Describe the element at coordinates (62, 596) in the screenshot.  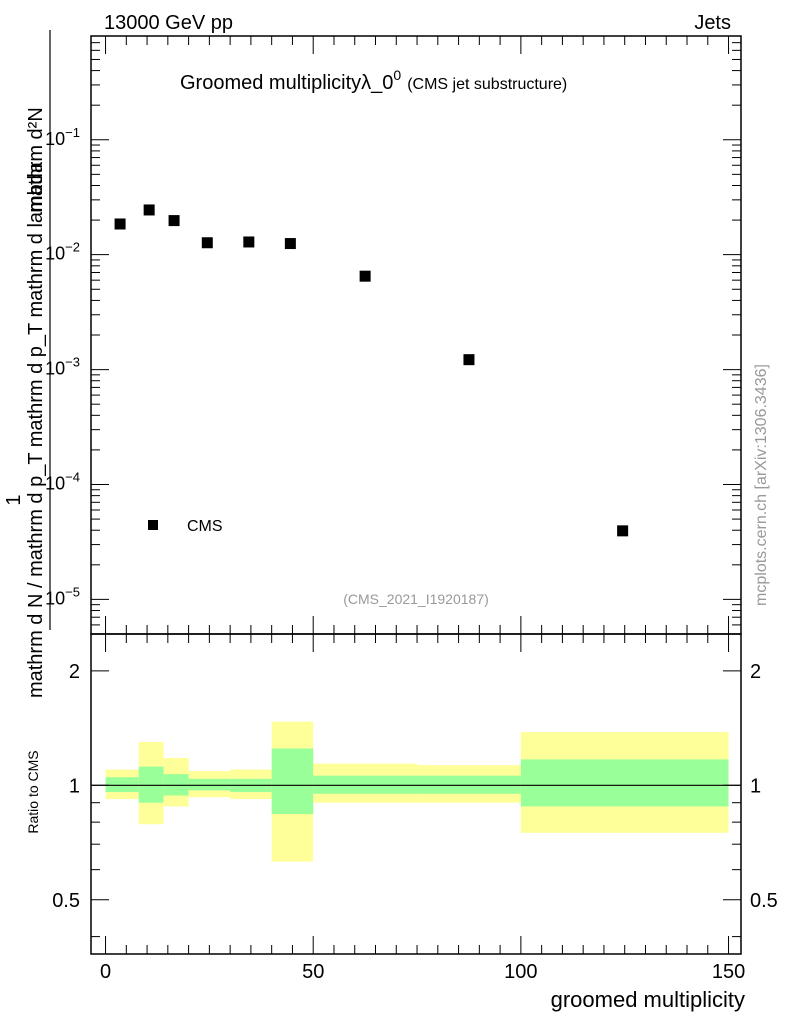
I see `main-y-tick-label-0: 10⁻⁵` at that location.